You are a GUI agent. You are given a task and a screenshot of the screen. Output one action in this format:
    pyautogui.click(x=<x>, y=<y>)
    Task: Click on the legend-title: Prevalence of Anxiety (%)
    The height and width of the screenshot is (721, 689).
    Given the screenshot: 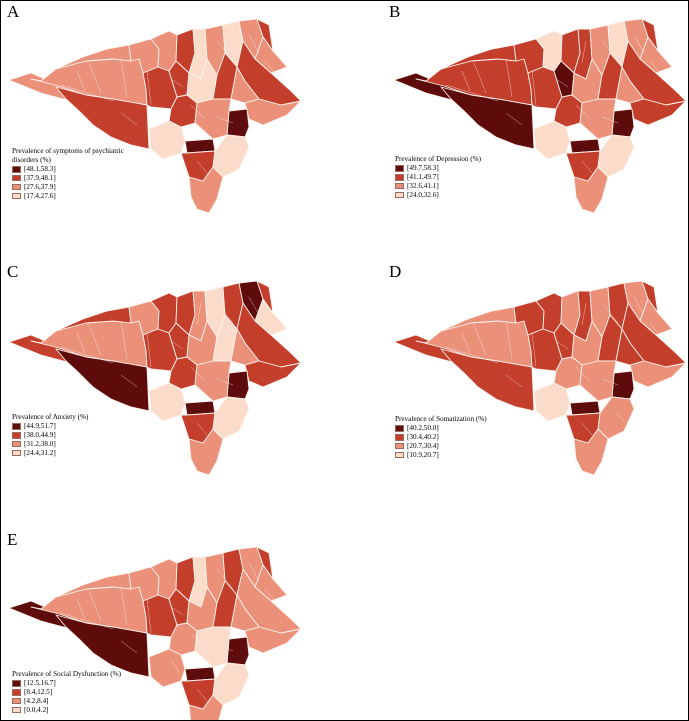 What is the action you would take?
    pyautogui.click(x=50, y=417)
    